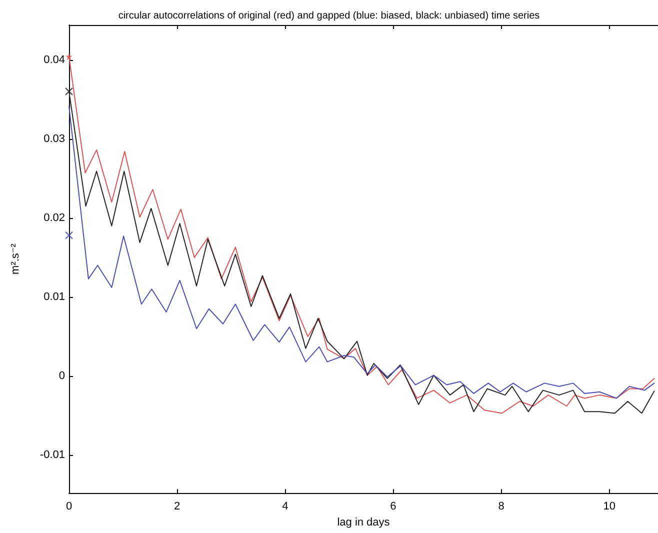 The height and width of the screenshot is (533, 658). Describe the element at coordinates (54, 60) in the screenshot. I see `y-tick-label: 0.04` at that location.